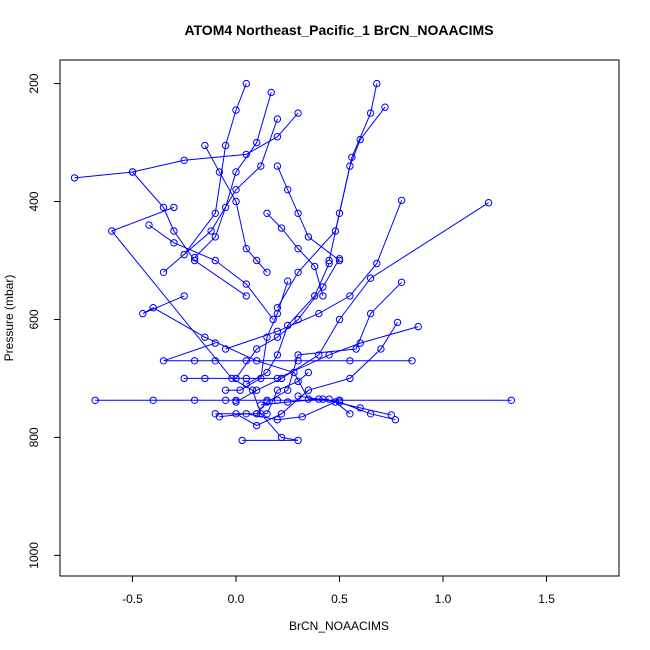 This screenshot has height=650, width=650. Describe the element at coordinates (34, 555) in the screenshot. I see `y-tick-label: 1000` at that location.